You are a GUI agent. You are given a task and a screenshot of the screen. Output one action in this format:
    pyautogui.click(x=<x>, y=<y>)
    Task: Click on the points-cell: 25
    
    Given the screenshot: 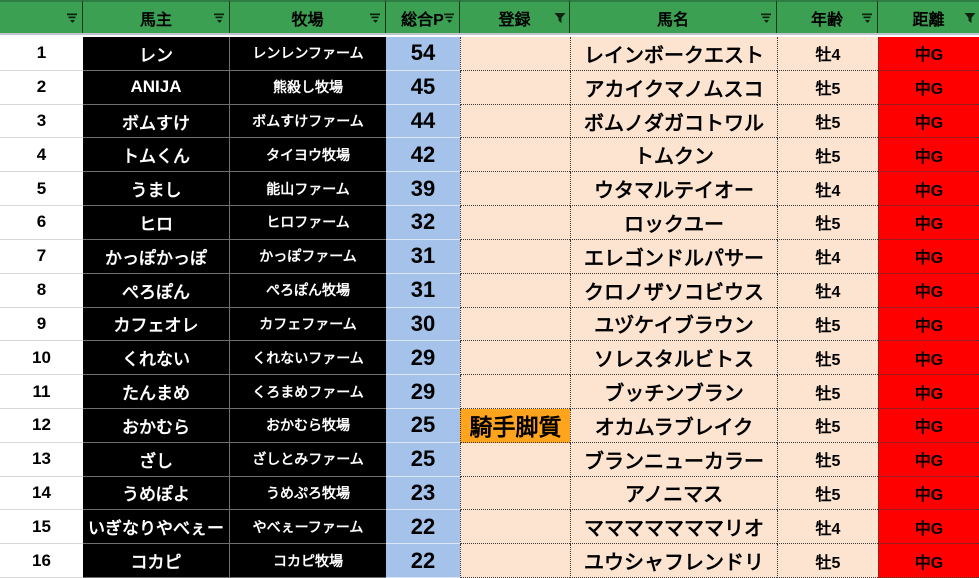 What is the action you would take?
    pyautogui.click(x=423, y=459)
    